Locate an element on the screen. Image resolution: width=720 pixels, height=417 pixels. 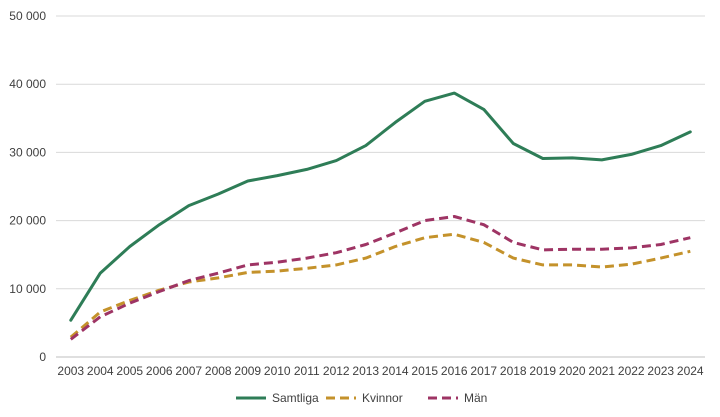
legend-label-män: Män is located at coordinates (475, 398).